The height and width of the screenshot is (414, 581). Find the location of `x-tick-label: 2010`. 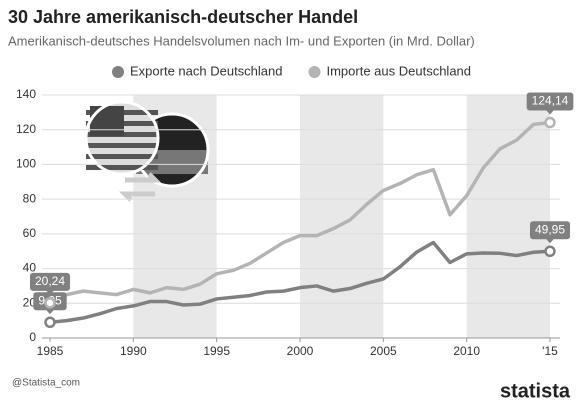

x-tick-label: 2010 is located at coordinates (466, 351).